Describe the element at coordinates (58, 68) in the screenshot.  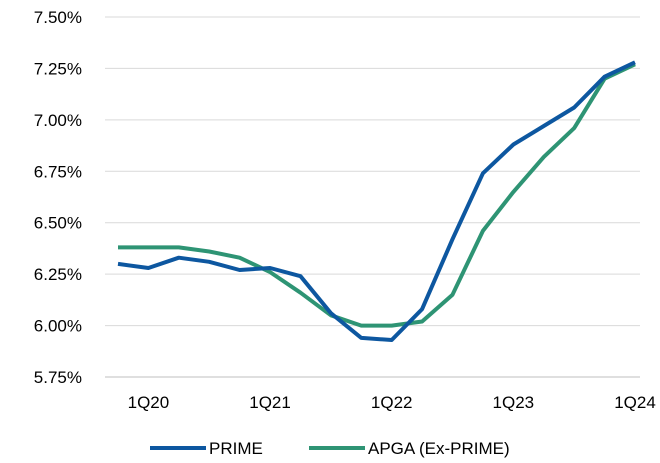
I see `y-tick-label: 7.25%` at that location.